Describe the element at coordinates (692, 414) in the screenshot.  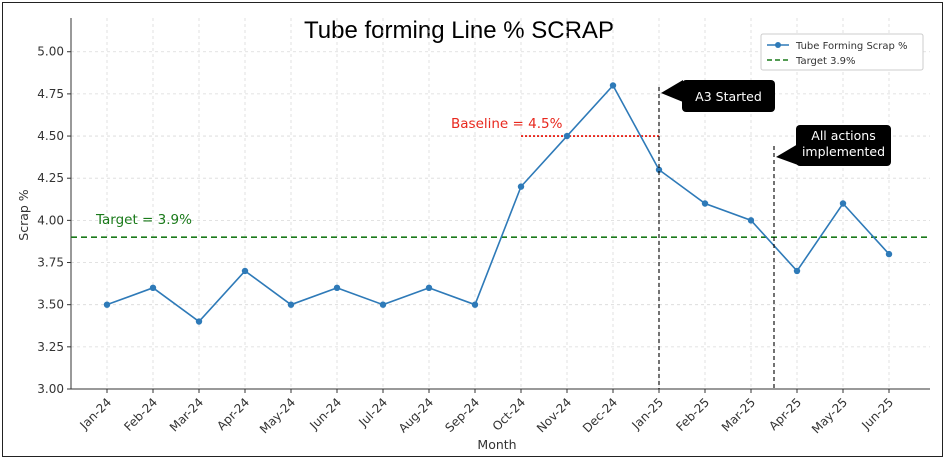
I see `x-tick-label: Feb-25` at that location.